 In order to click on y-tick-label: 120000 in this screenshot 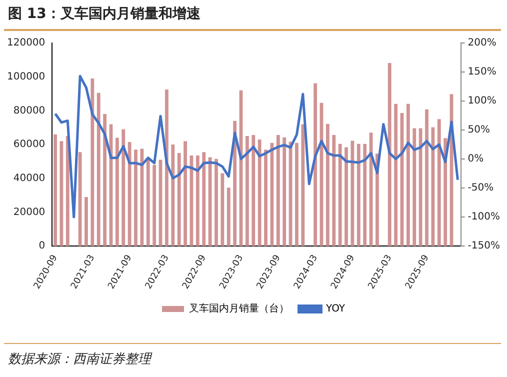, I will do `click(26, 43)`.